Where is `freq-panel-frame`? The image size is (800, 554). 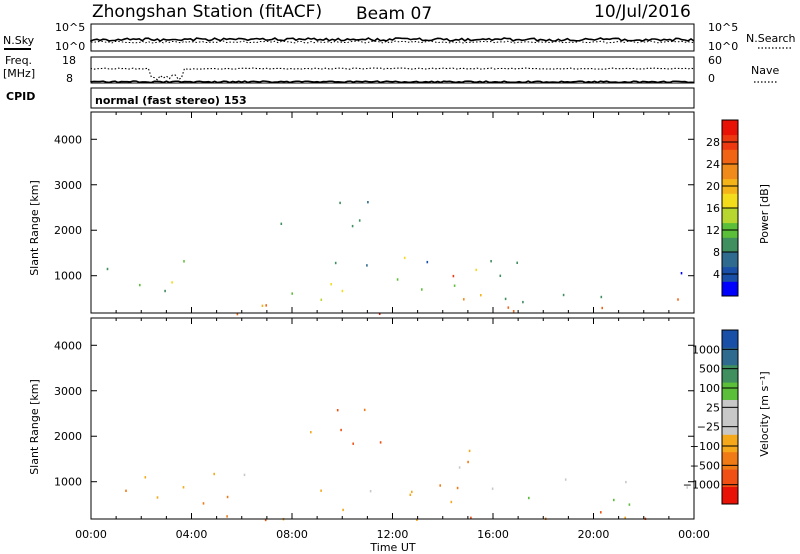 freq-panel-frame is located at coordinates (392, 70).